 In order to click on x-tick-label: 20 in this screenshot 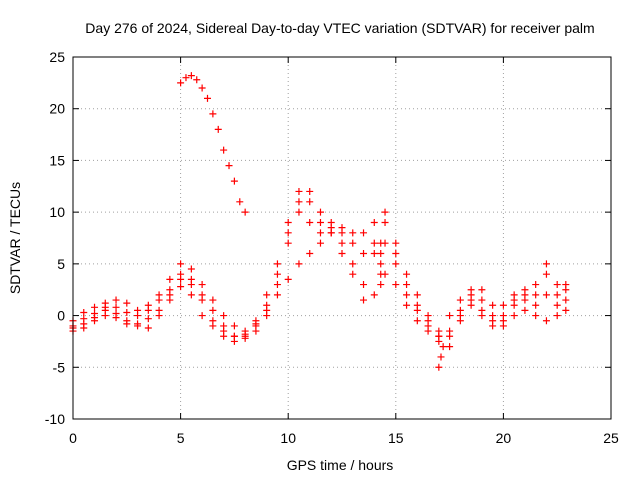, I will do `click(504, 438)`.